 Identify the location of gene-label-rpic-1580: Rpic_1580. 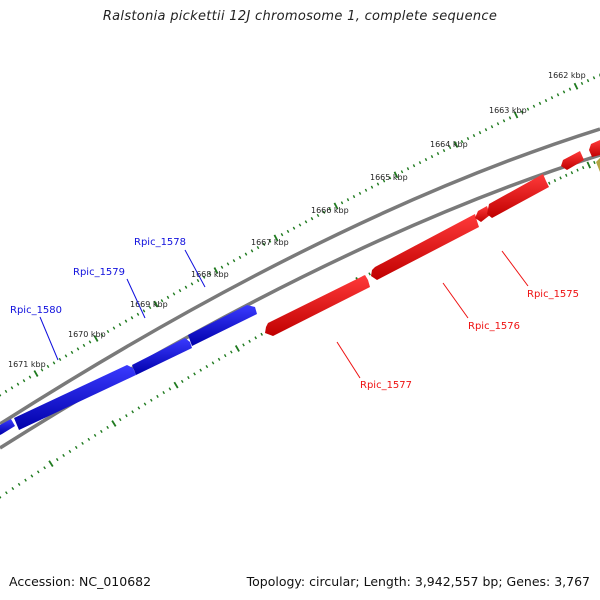
(36, 310).